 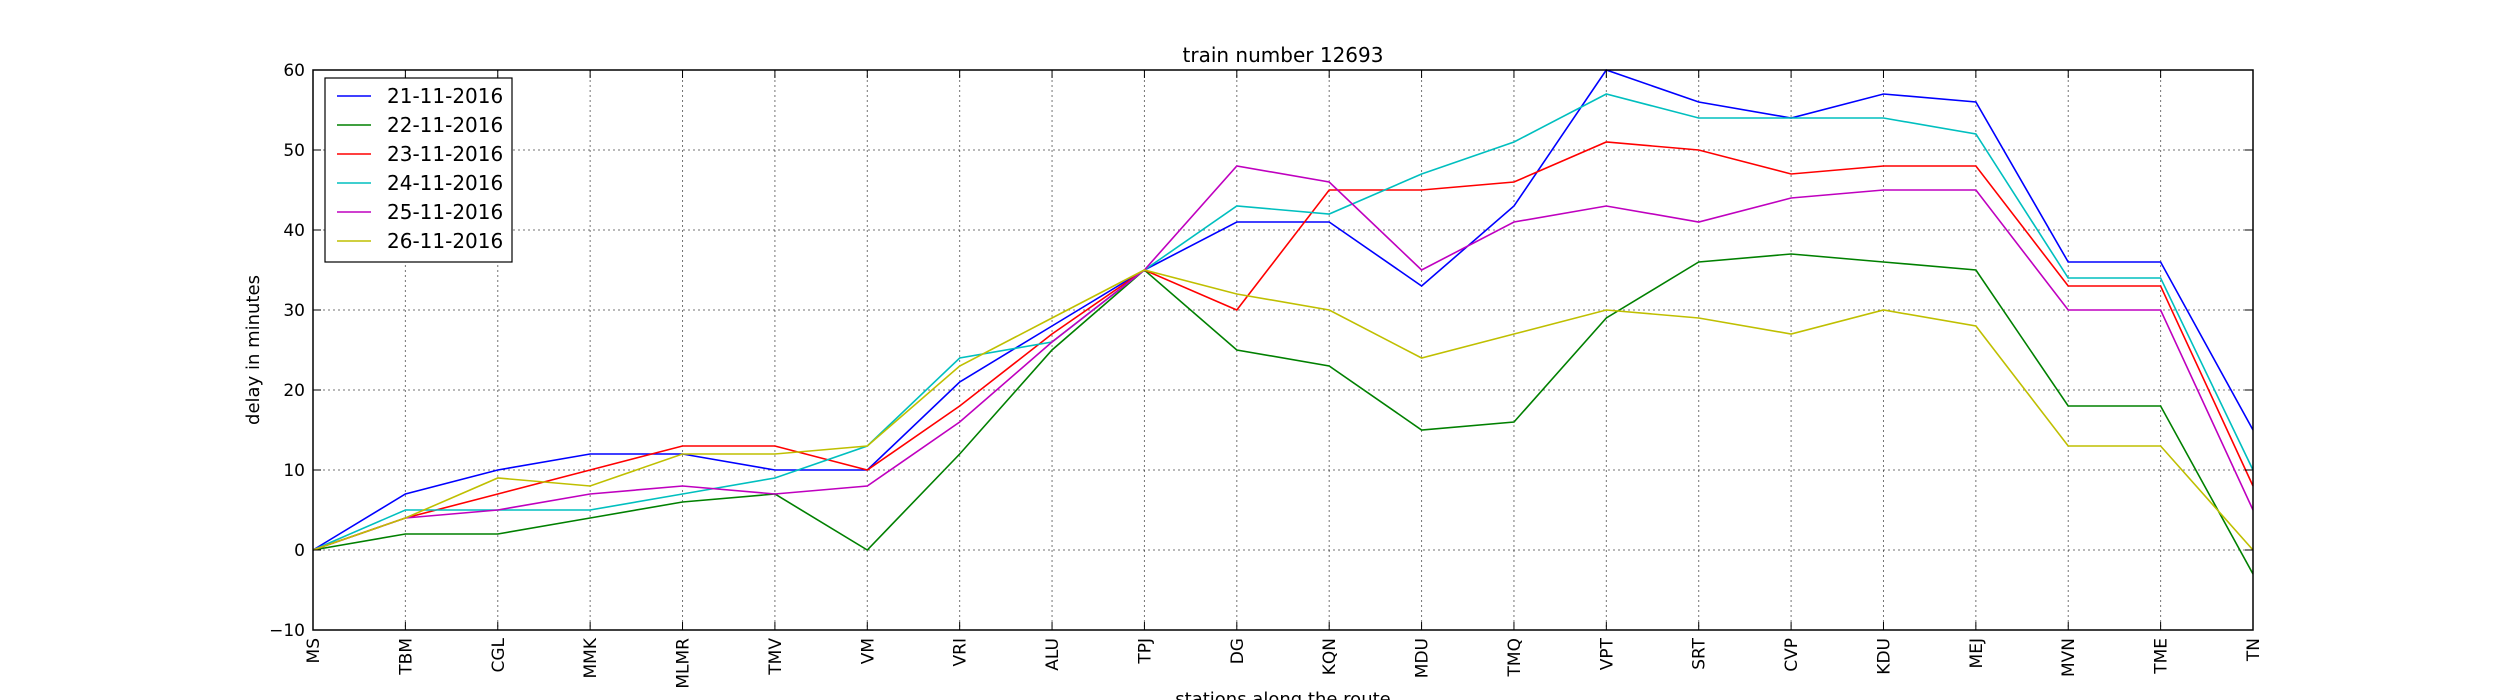 What do you see at coordinates (1515, 657) in the screenshot?
I see `x-tick-label: TMQ` at bounding box center [1515, 657].